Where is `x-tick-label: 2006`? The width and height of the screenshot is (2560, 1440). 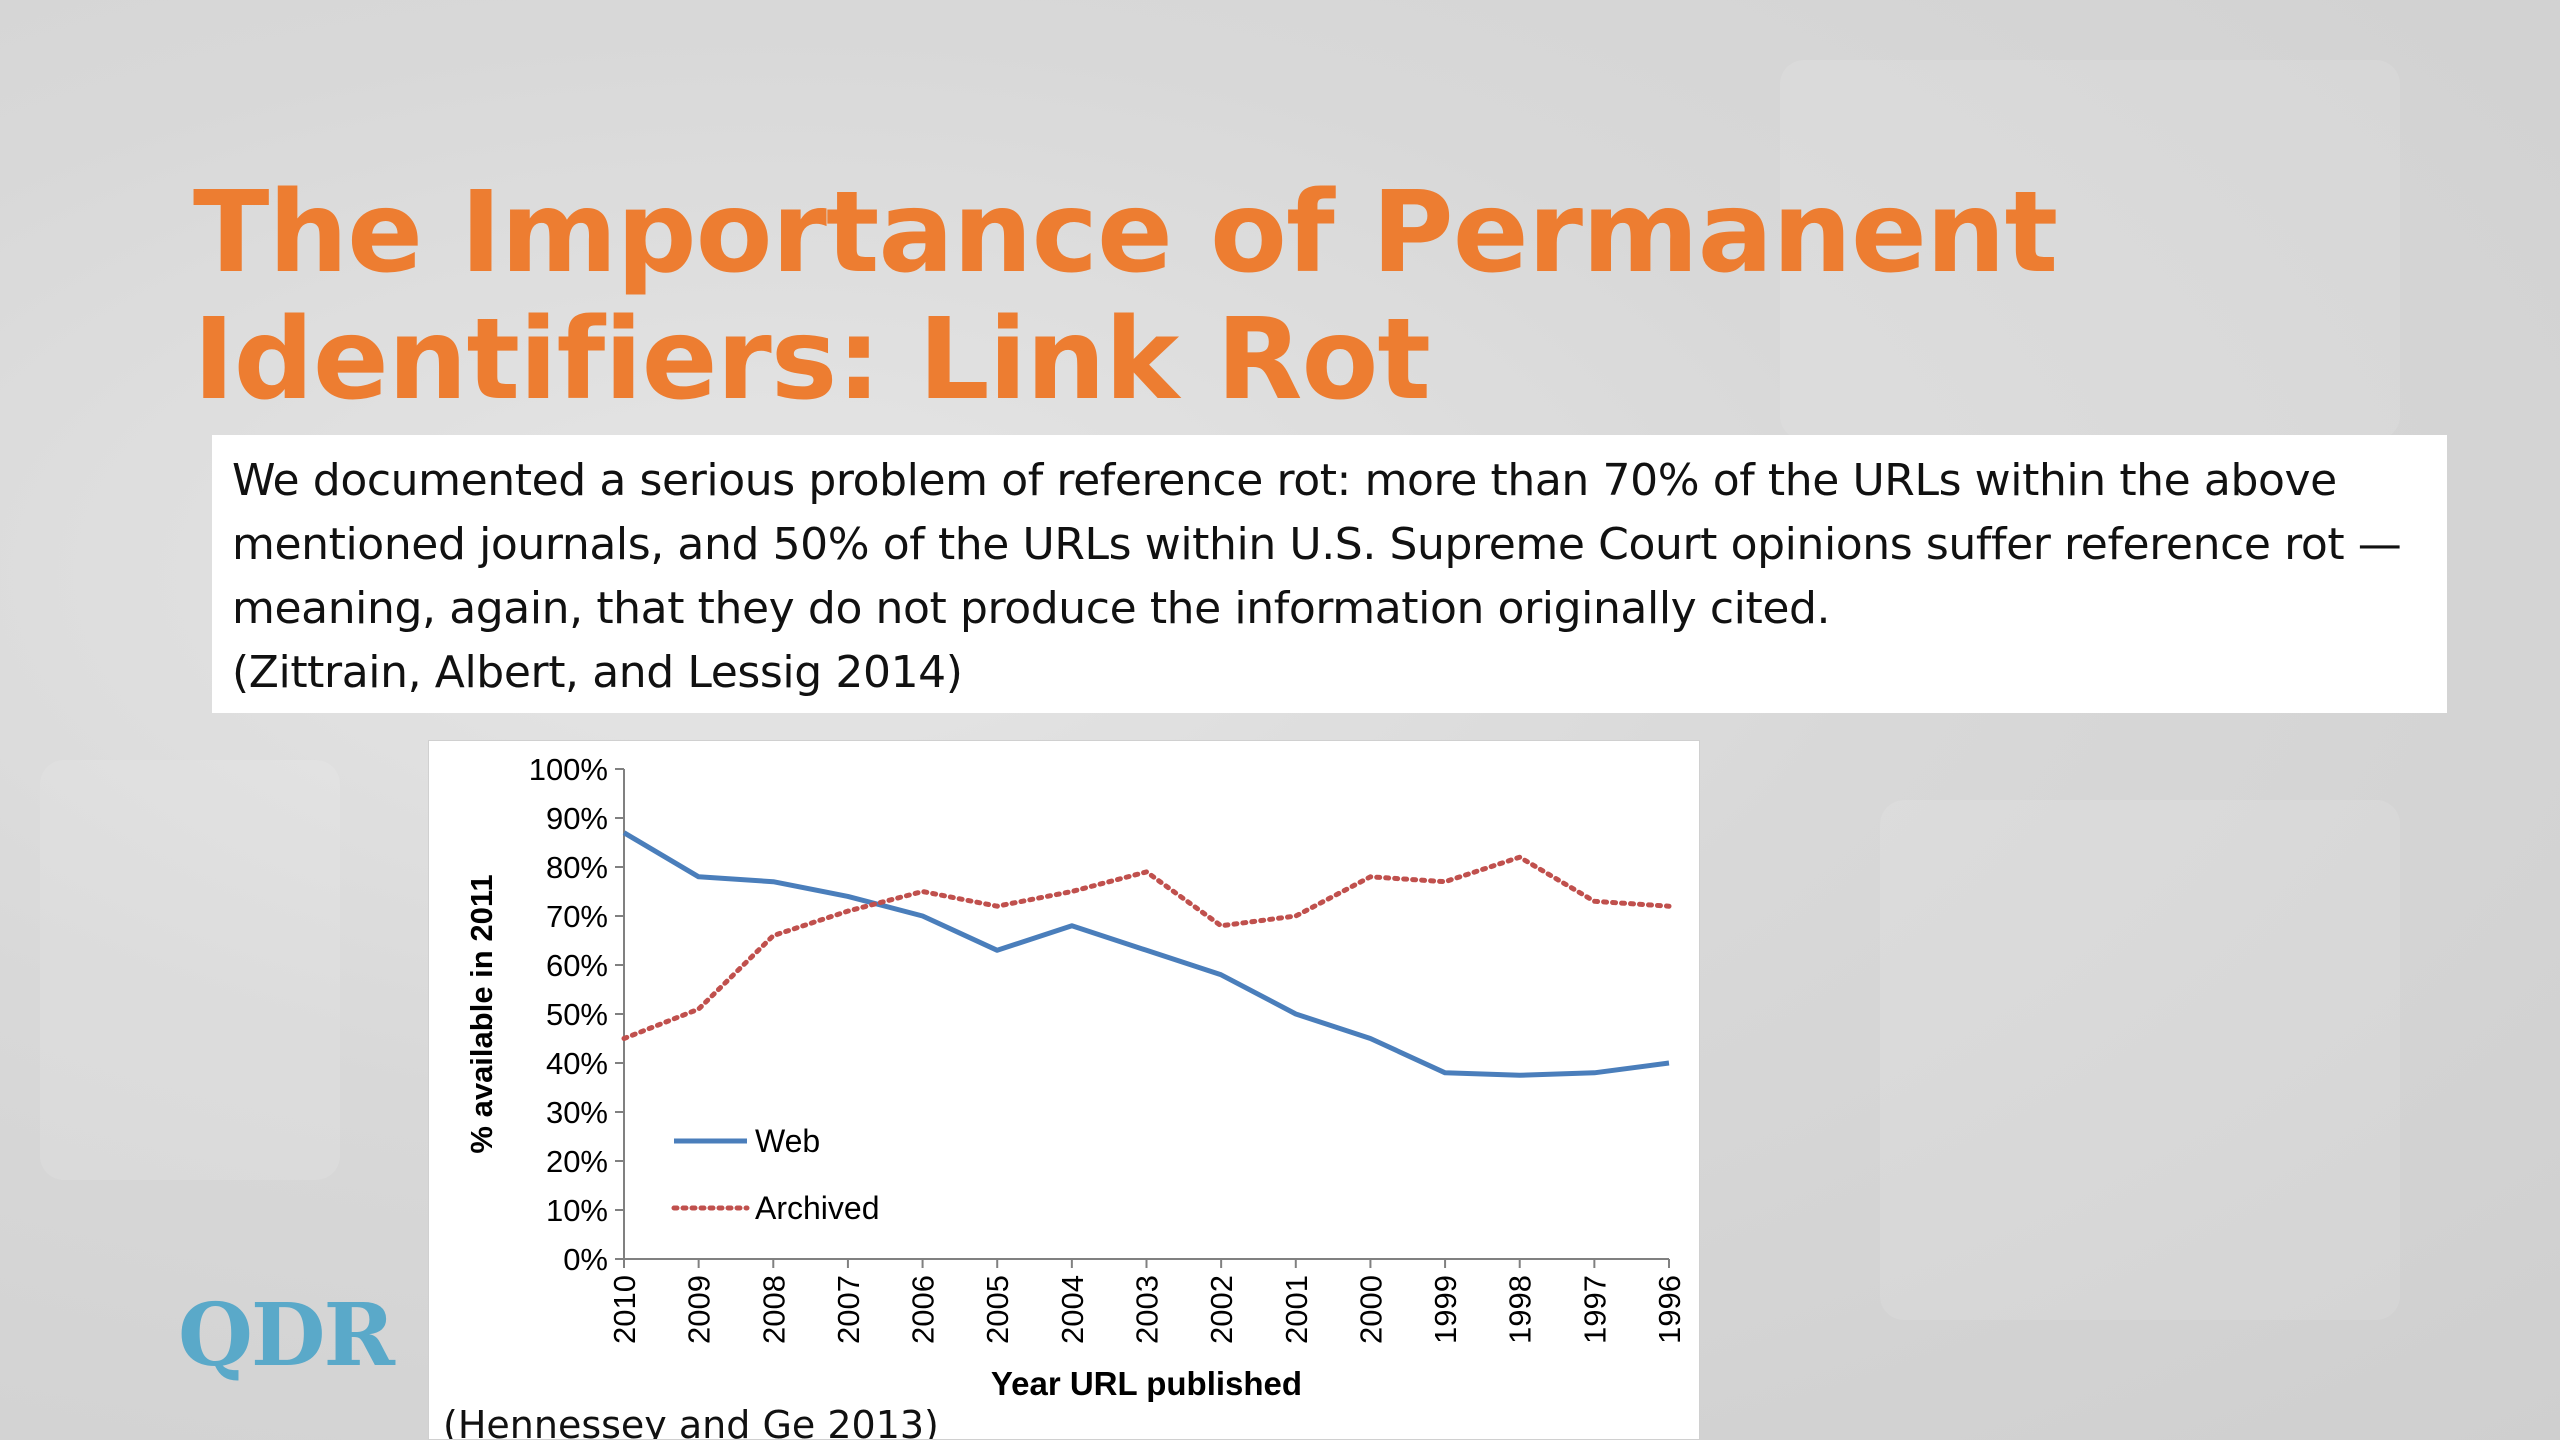
x-tick-label: 2006 is located at coordinates (923, 1309).